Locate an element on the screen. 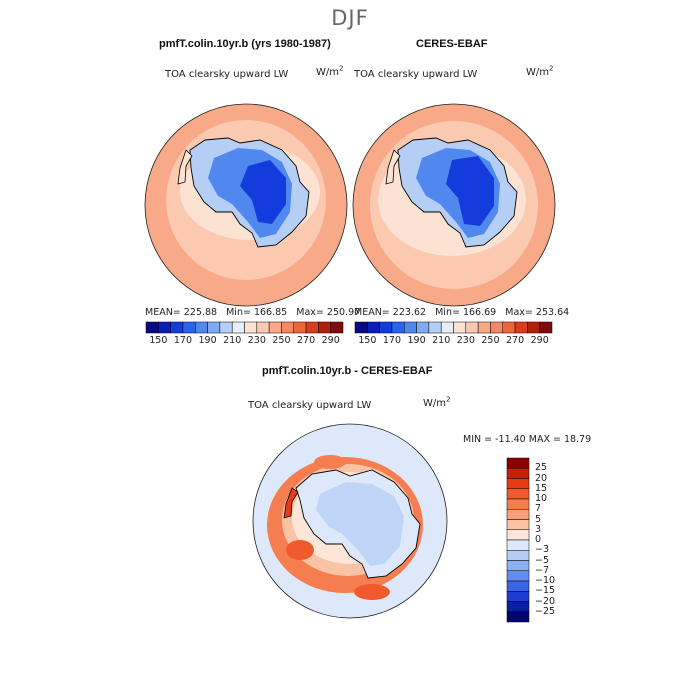  model-antarctica-high is located at coordinates (263, 192).